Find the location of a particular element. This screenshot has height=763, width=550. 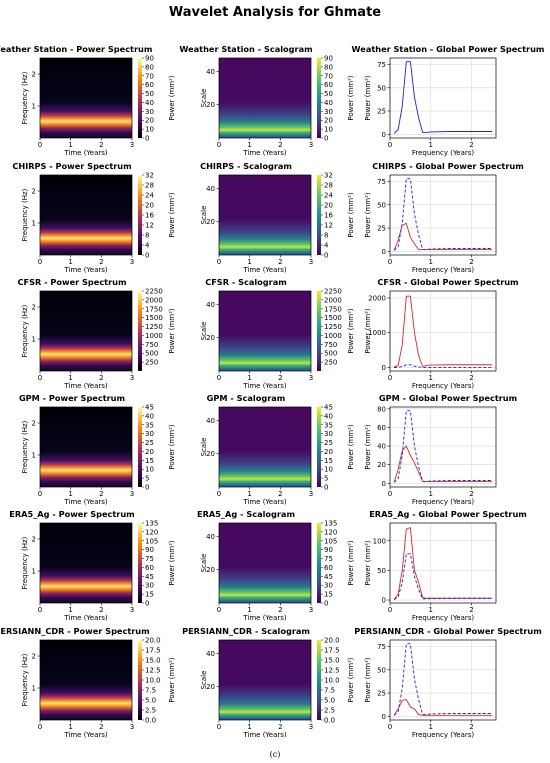

panel-title: GPM - Scalogram is located at coordinates (246, 398).